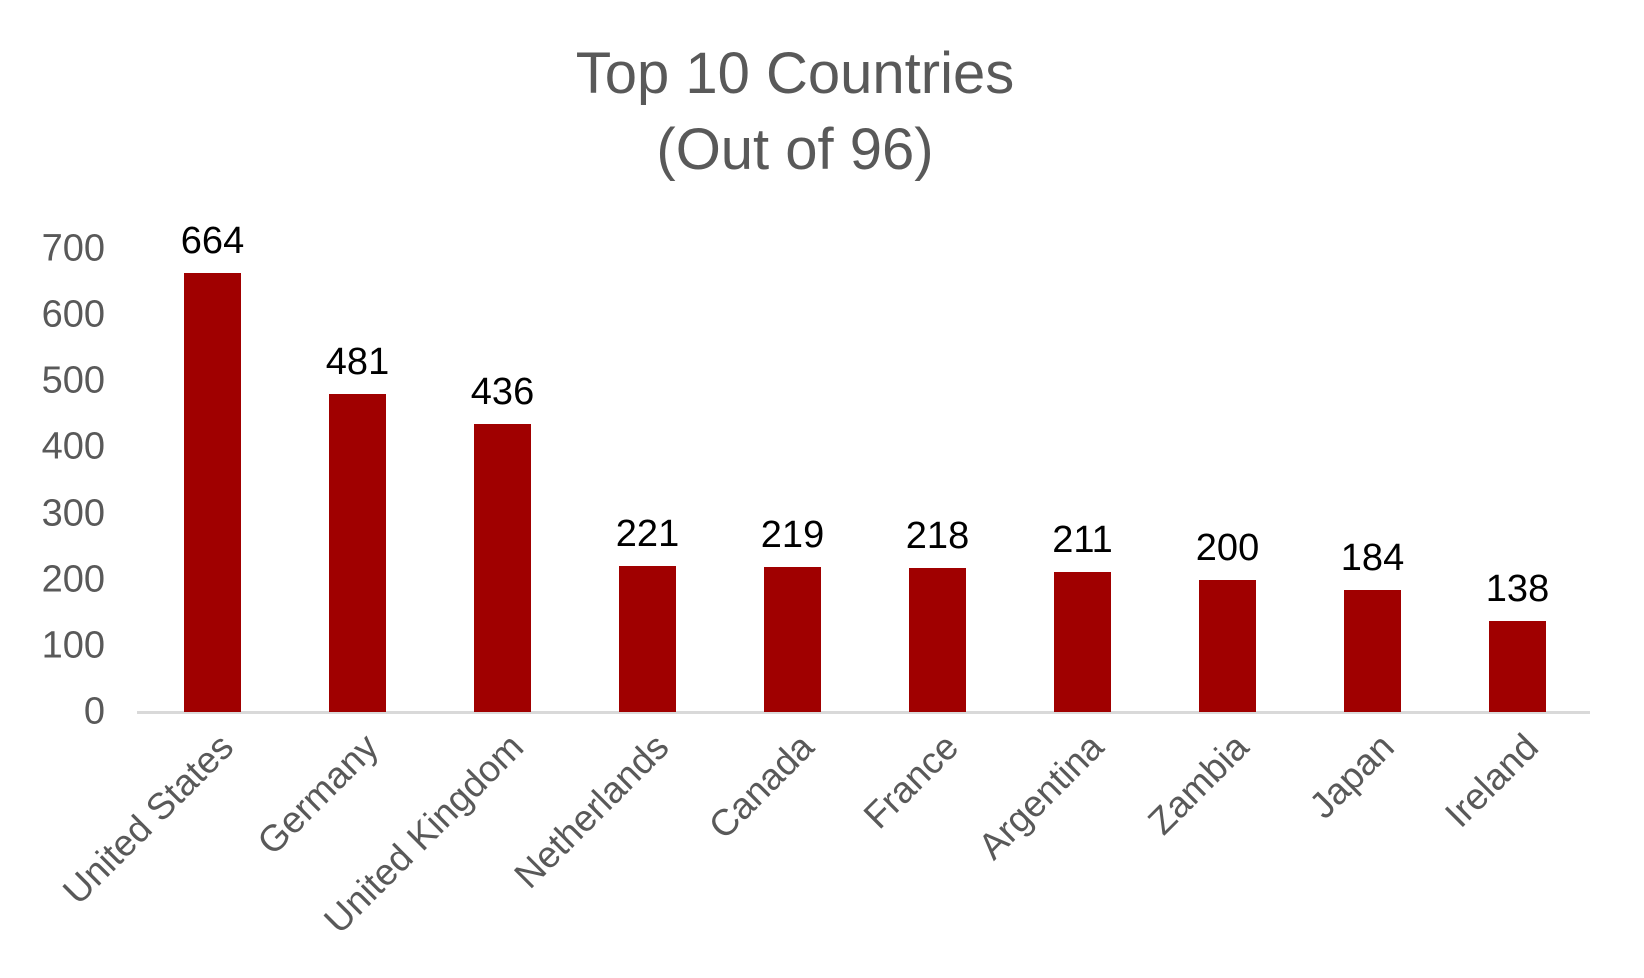 This screenshot has height=978, width=1644. I want to click on x-axis-label-ireland: Ireland, so click(1492, 780).